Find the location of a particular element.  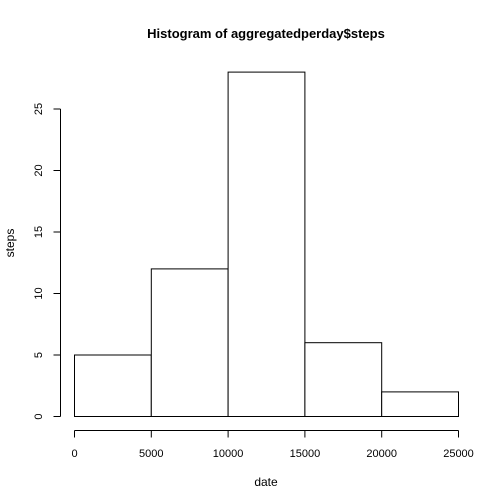

x-axis: 0 5000 10000 15000 20000 25000 is located at coordinates (272, 445).